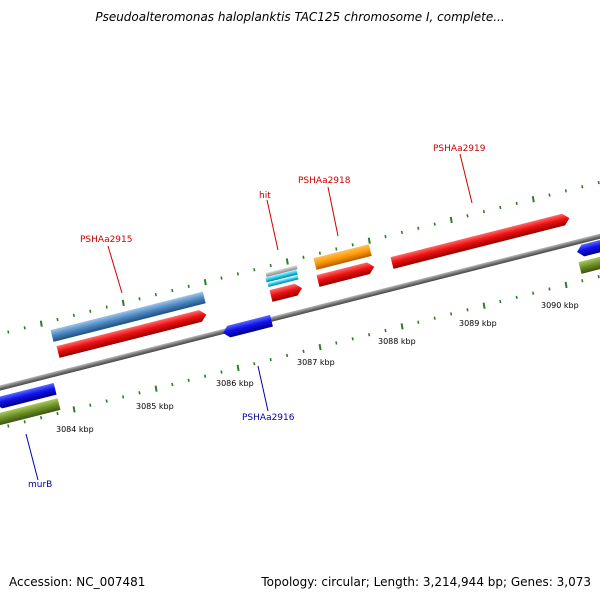 Image resolution: width=600 pixels, height=600 pixels. I want to click on kbp-tick-label: 3084 kbp, so click(75, 429).